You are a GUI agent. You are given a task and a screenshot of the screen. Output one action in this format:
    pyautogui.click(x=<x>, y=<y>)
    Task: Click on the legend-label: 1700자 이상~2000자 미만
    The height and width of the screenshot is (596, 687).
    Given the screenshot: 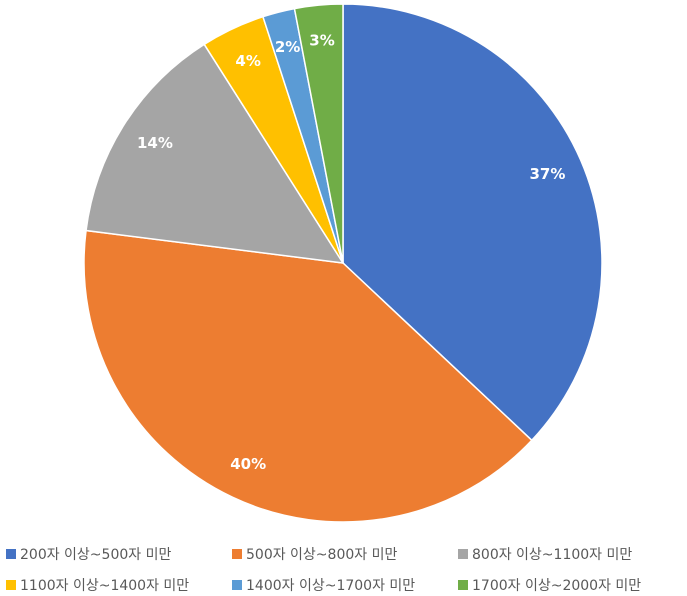 What is the action you would take?
    pyautogui.click(x=557, y=585)
    